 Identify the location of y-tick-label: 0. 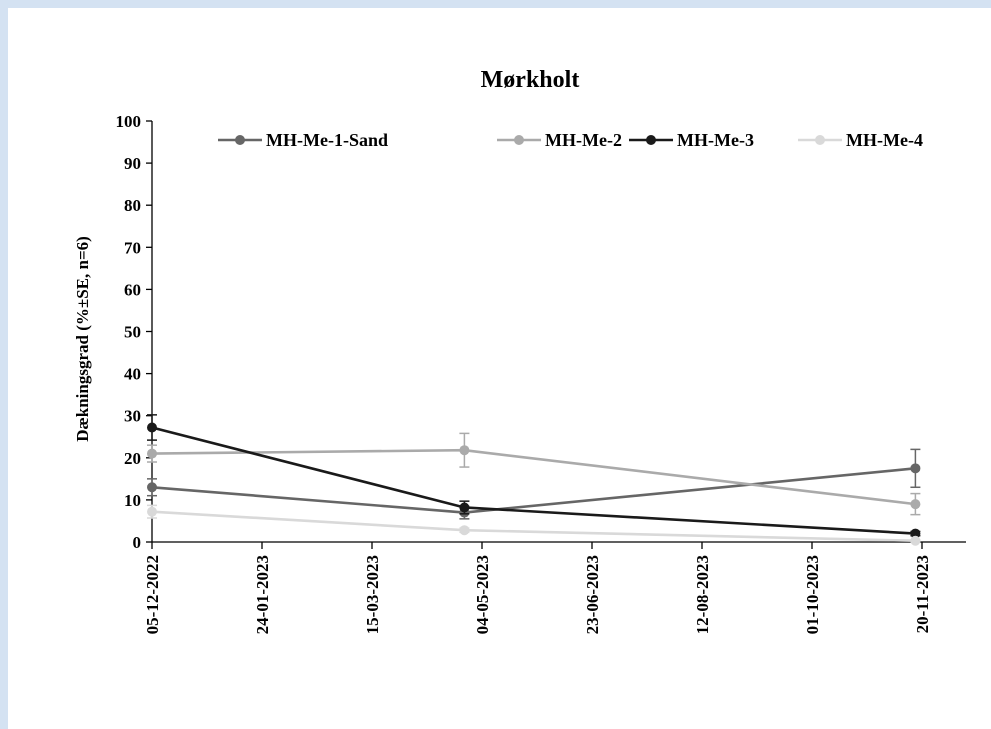
(137, 542).